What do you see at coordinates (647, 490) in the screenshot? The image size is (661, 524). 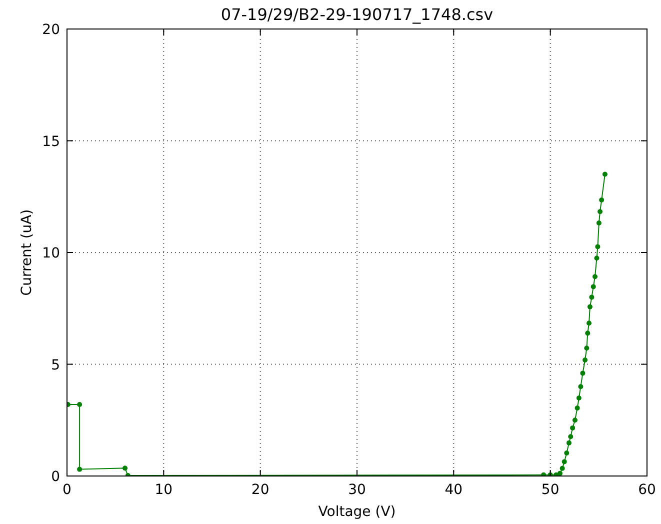 I see `x-tick-label: 60` at bounding box center [647, 490].